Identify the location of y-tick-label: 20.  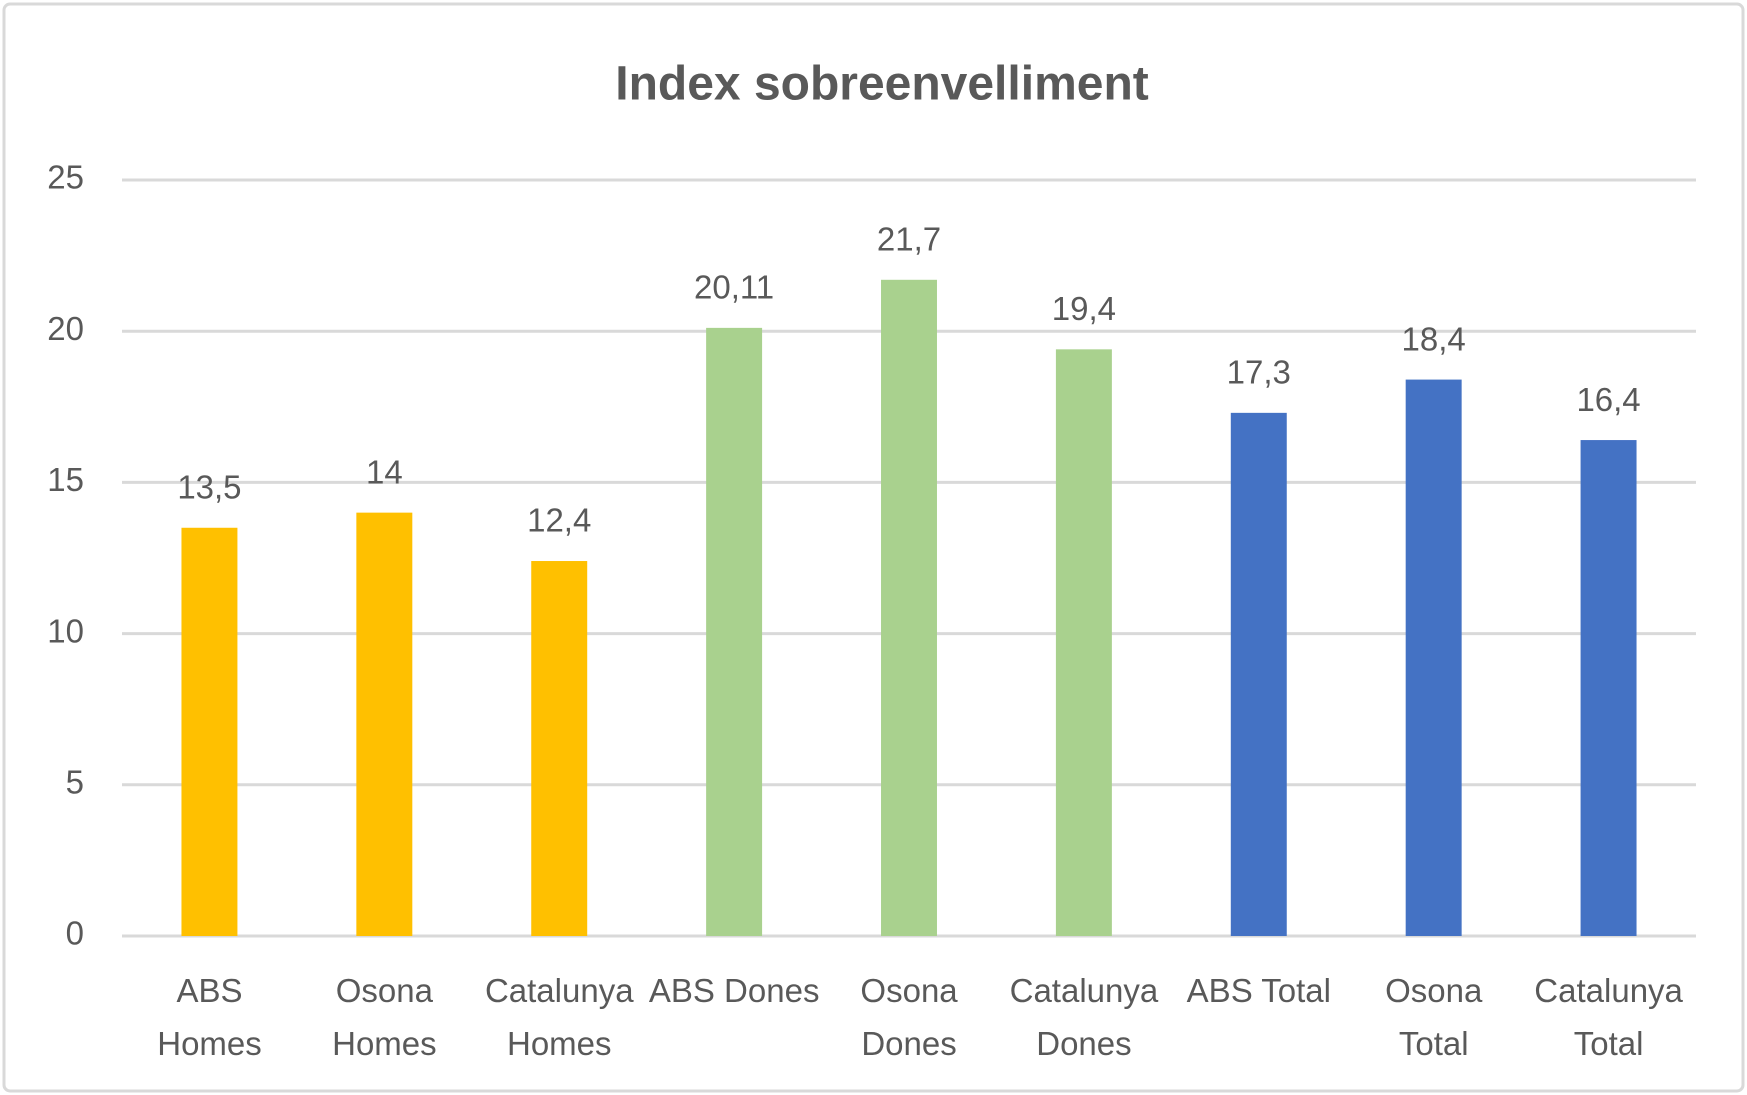
(65, 328).